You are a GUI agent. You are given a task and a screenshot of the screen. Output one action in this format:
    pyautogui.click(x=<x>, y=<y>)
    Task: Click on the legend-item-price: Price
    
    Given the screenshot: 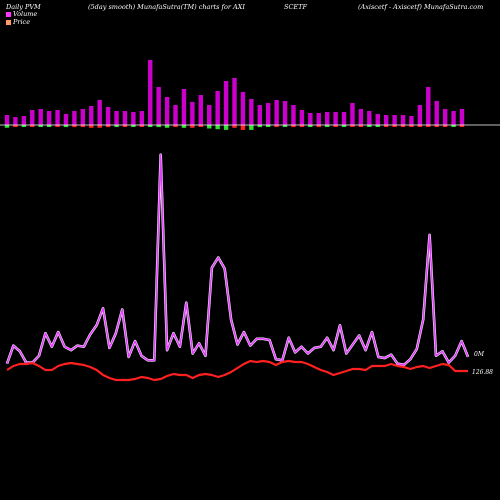 What is the action you would take?
    pyautogui.click(x=21, y=22)
    